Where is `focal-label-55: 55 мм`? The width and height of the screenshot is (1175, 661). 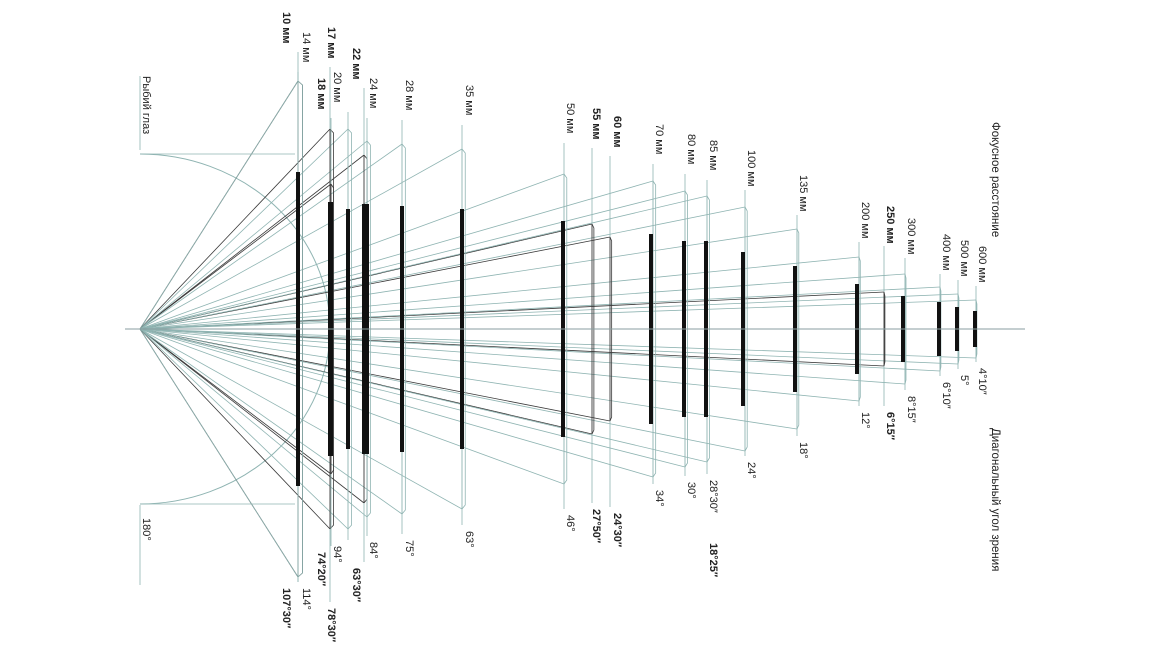 focal-label-55: 55 мм is located at coordinates (596, 124).